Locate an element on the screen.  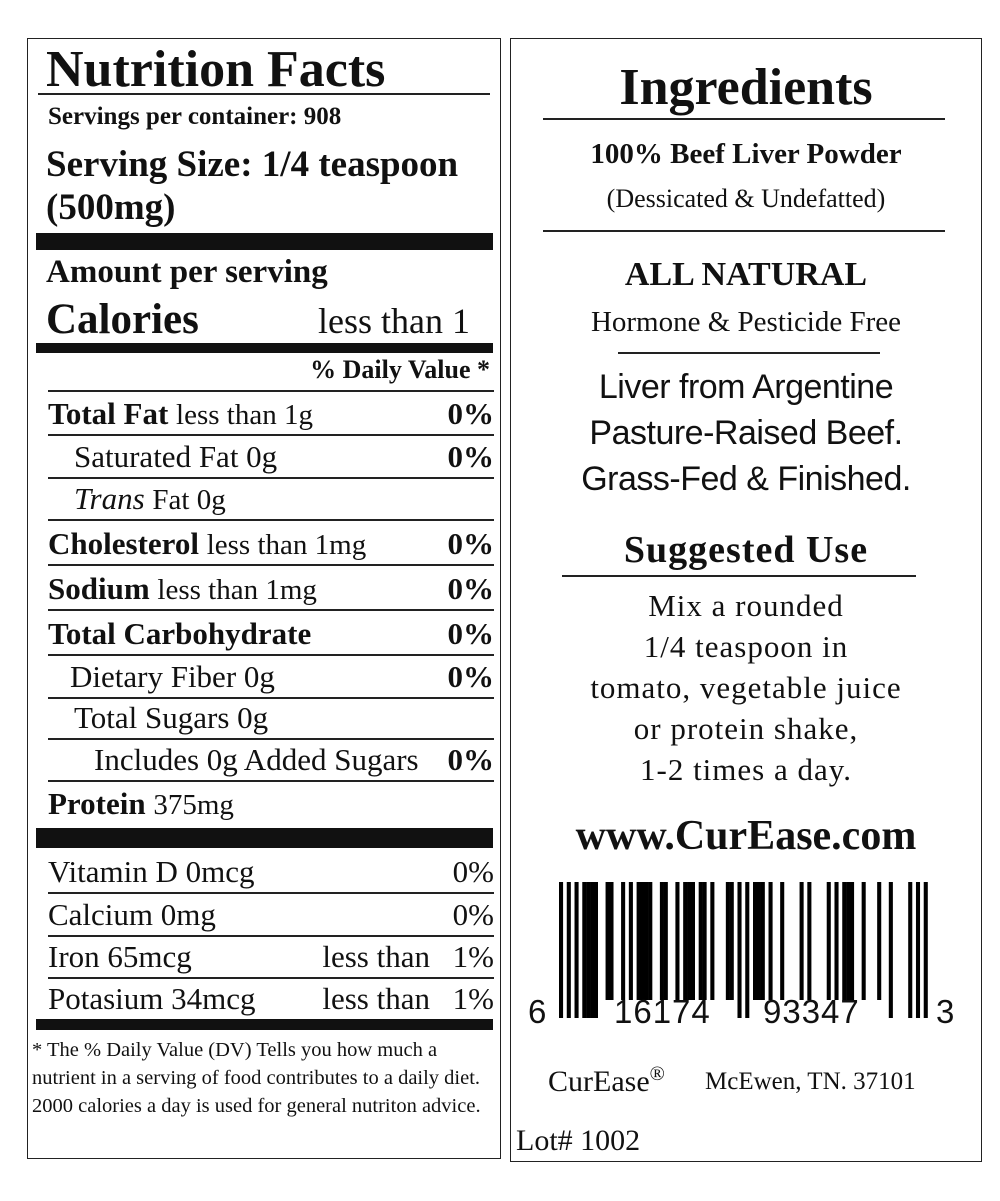
nutrient-row: Includes 0g Added Sugars 0% is located at coordinates (271, 759).